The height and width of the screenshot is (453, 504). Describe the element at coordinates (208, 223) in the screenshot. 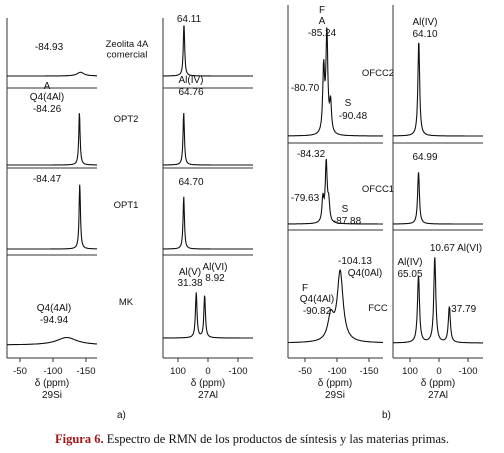

I see `spectrum-a-al-opt1` at that location.